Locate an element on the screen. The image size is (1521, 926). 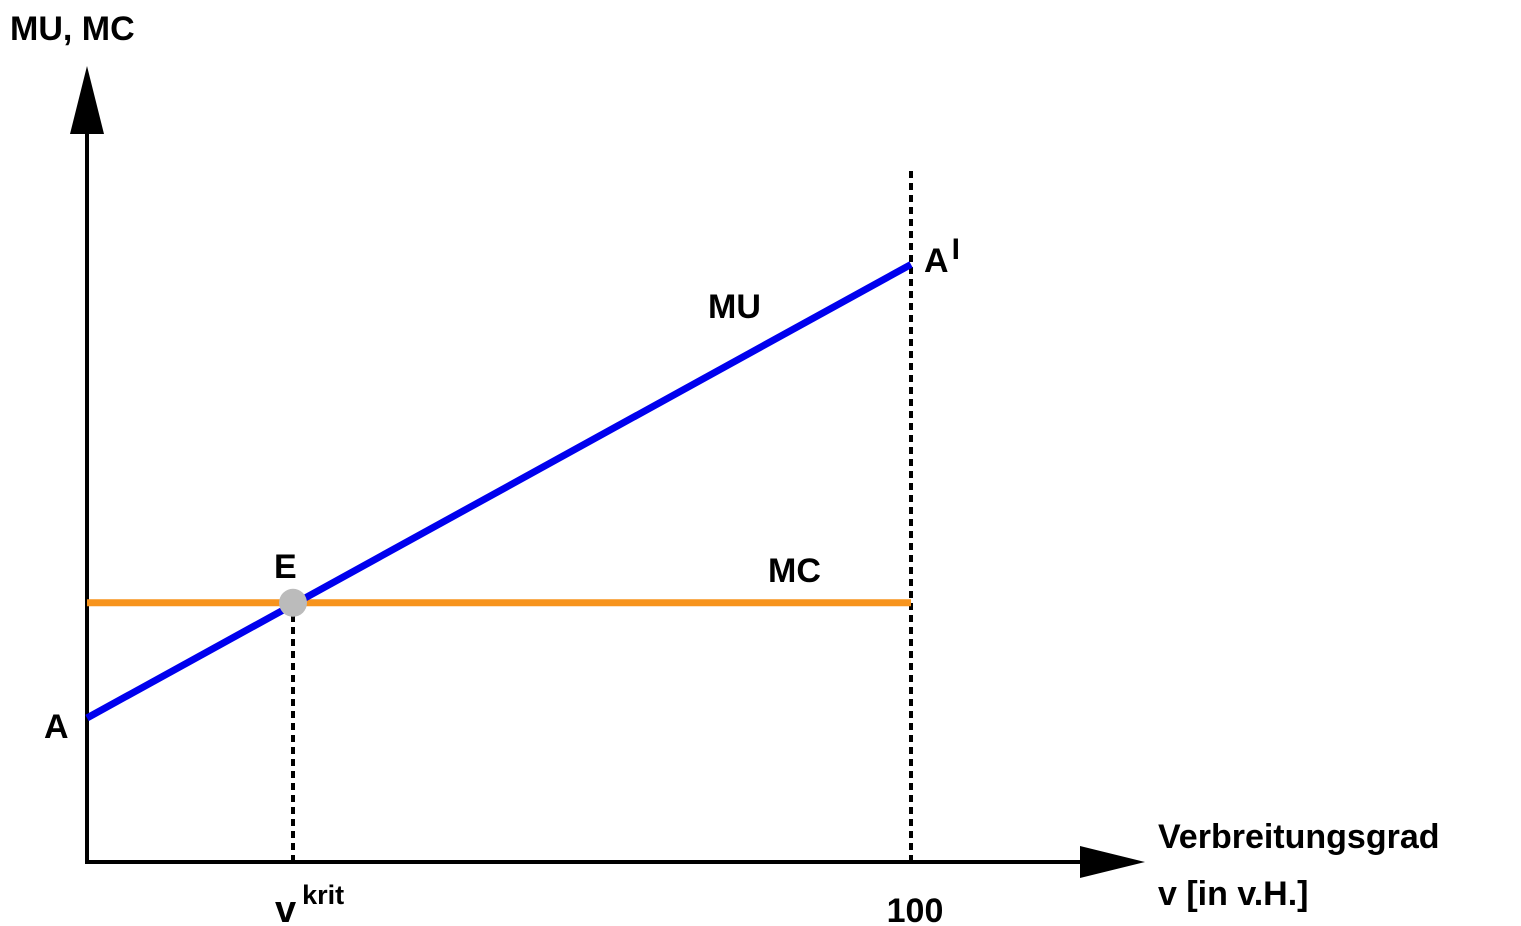
point-marker-e is located at coordinates (293, 602).